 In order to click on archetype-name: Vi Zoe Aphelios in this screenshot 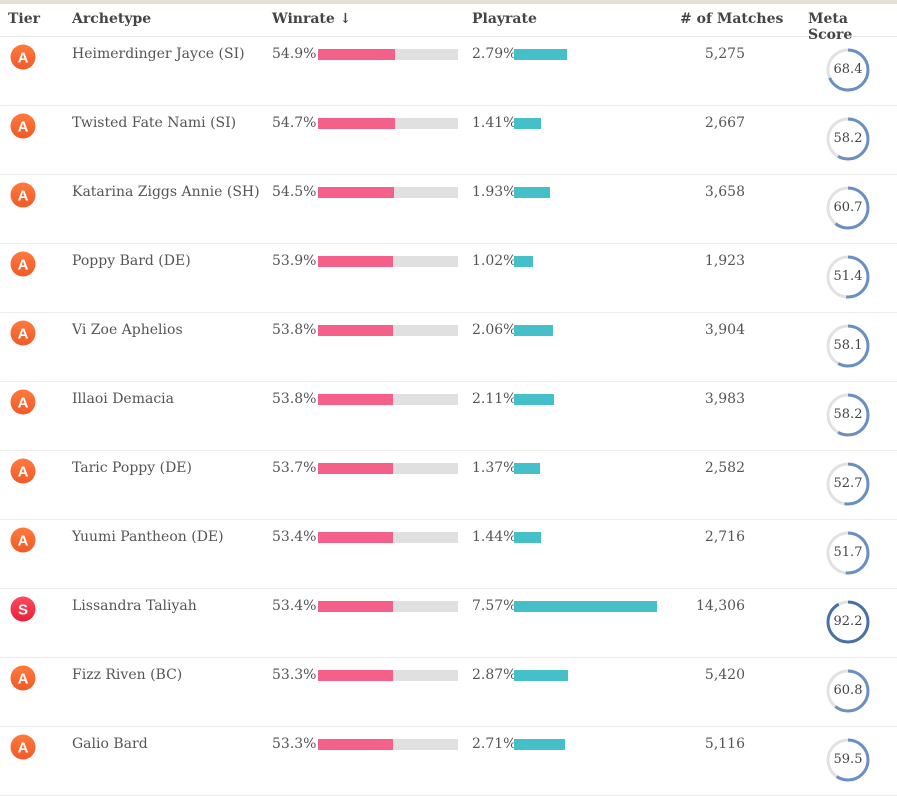, I will do `click(127, 330)`.